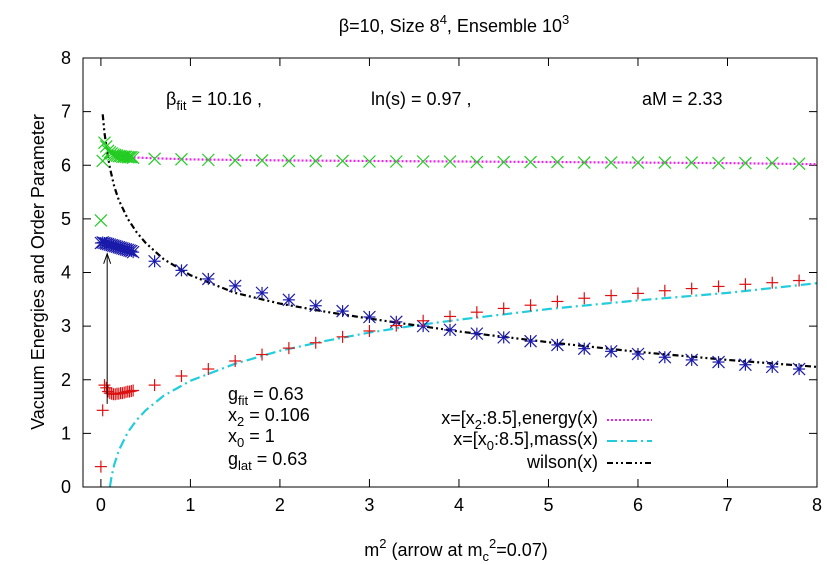  What do you see at coordinates (66, 58) in the screenshot?
I see `y-tick-label: 8` at bounding box center [66, 58].